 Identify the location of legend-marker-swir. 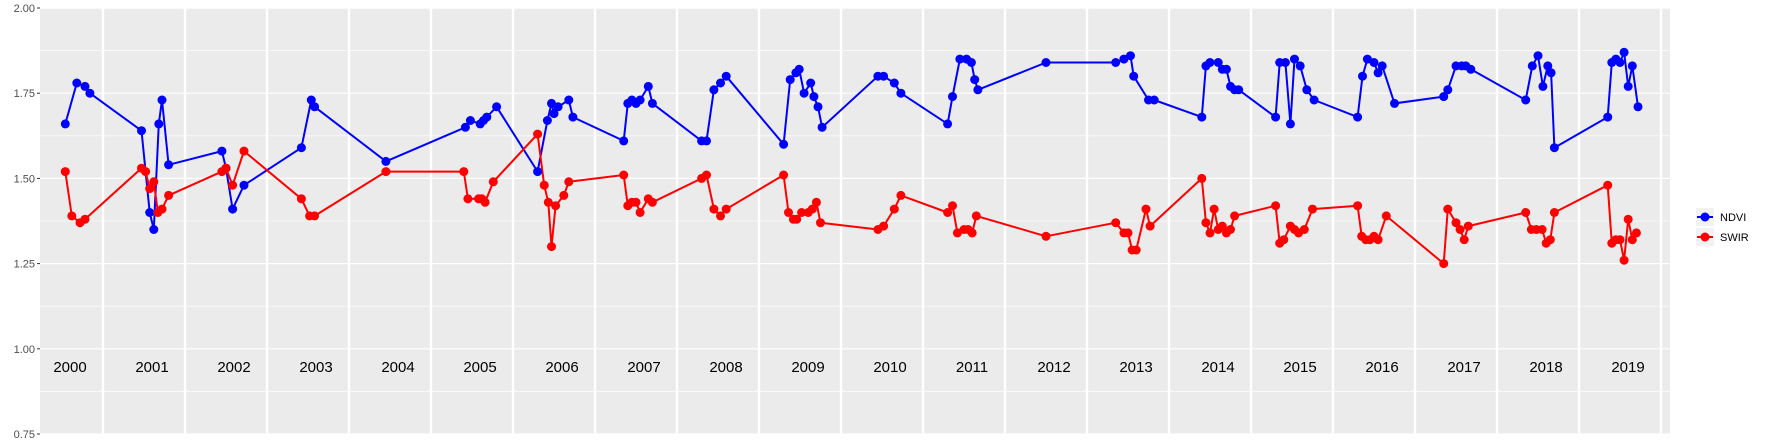
(1705, 237).